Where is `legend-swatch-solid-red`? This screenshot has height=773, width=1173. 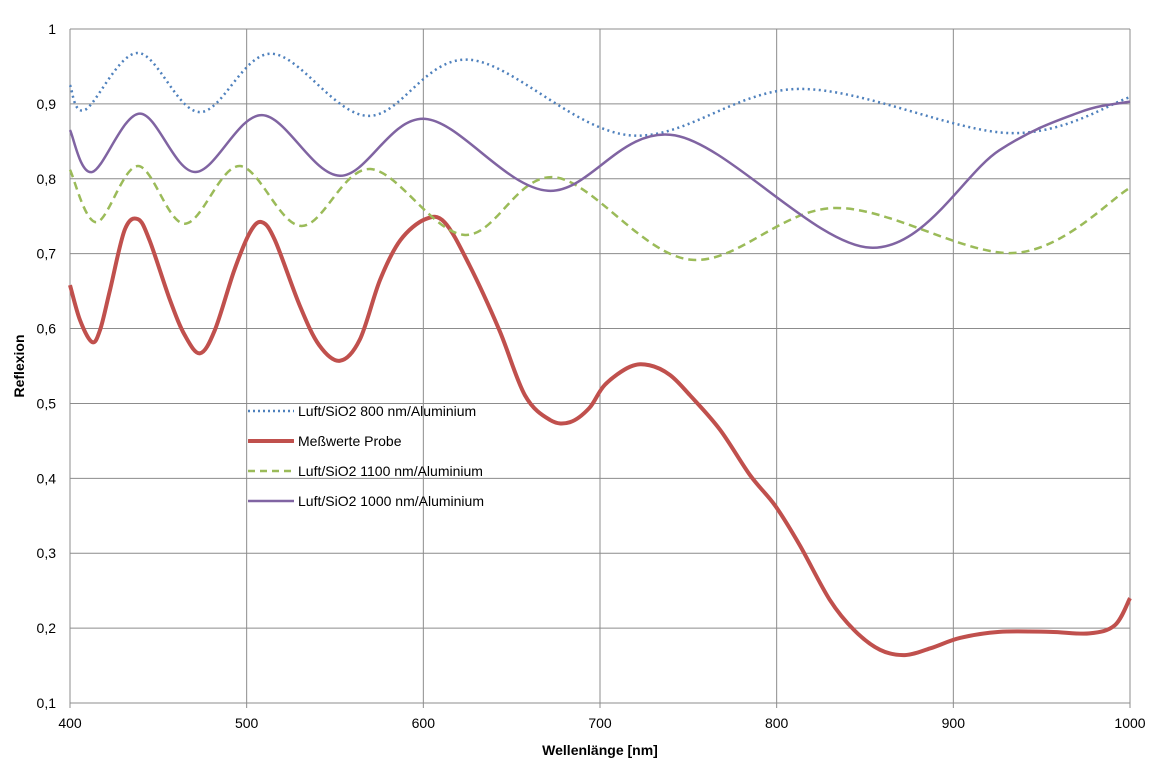
legend-swatch-solid-red is located at coordinates (271, 441).